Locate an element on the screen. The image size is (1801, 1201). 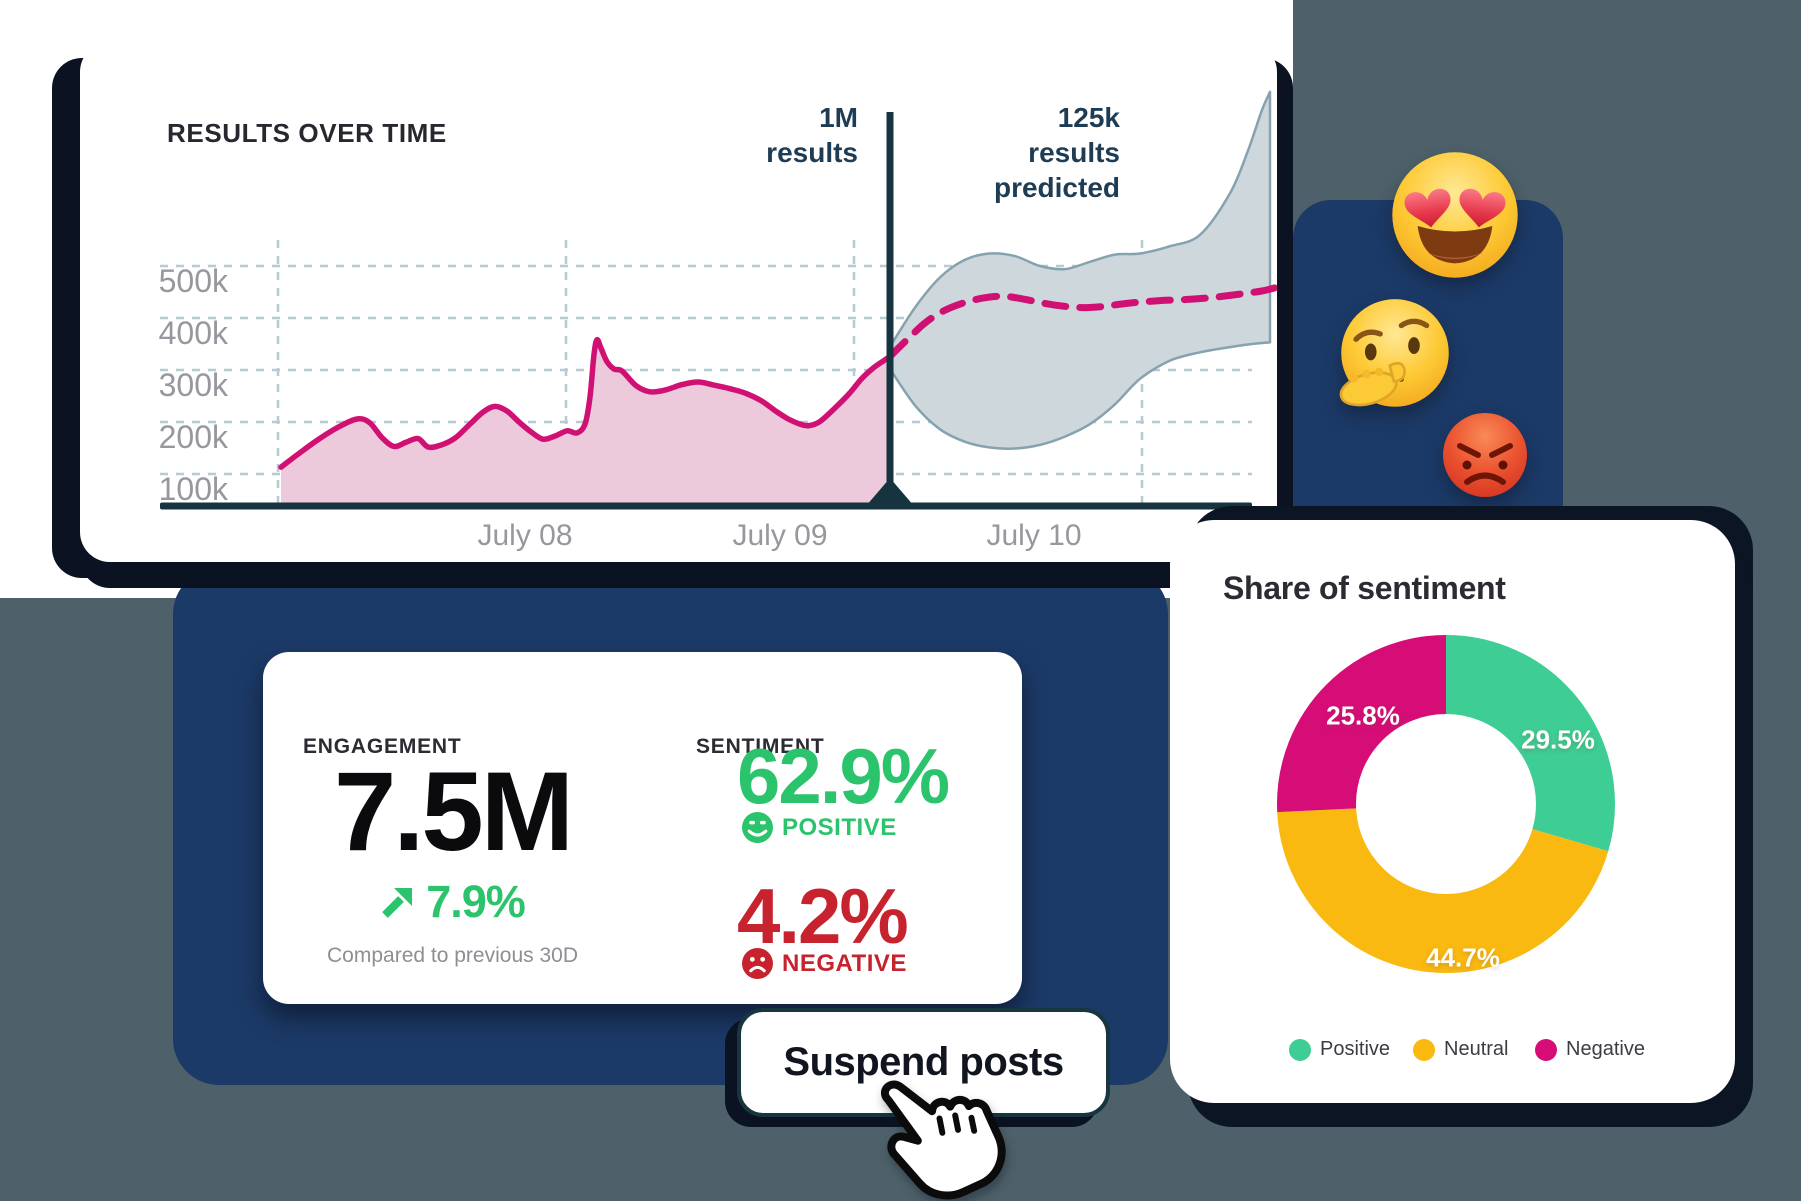
sentiment-donut-chart is located at coordinates (1446, 804).